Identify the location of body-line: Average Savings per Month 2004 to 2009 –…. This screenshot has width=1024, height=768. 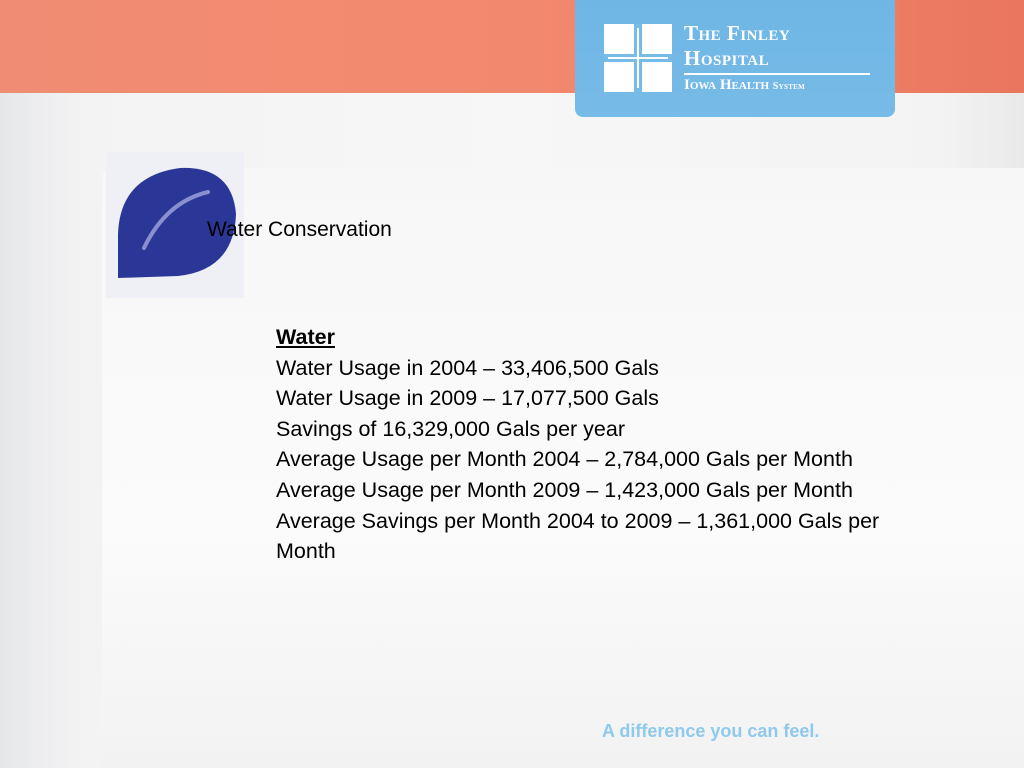
(578, 536).